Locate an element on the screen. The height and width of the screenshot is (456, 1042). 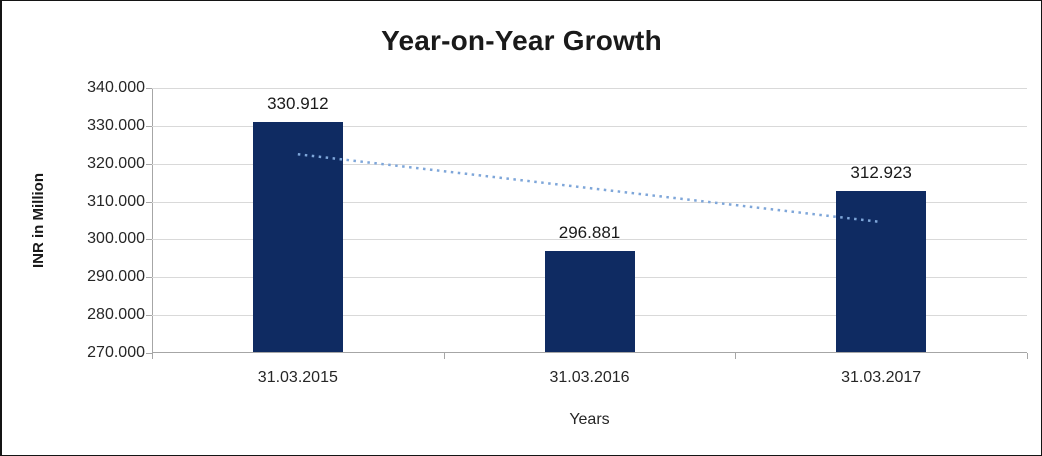
x-axis-tick-label: 31.03.2015 is located at coordinates (297, 377).